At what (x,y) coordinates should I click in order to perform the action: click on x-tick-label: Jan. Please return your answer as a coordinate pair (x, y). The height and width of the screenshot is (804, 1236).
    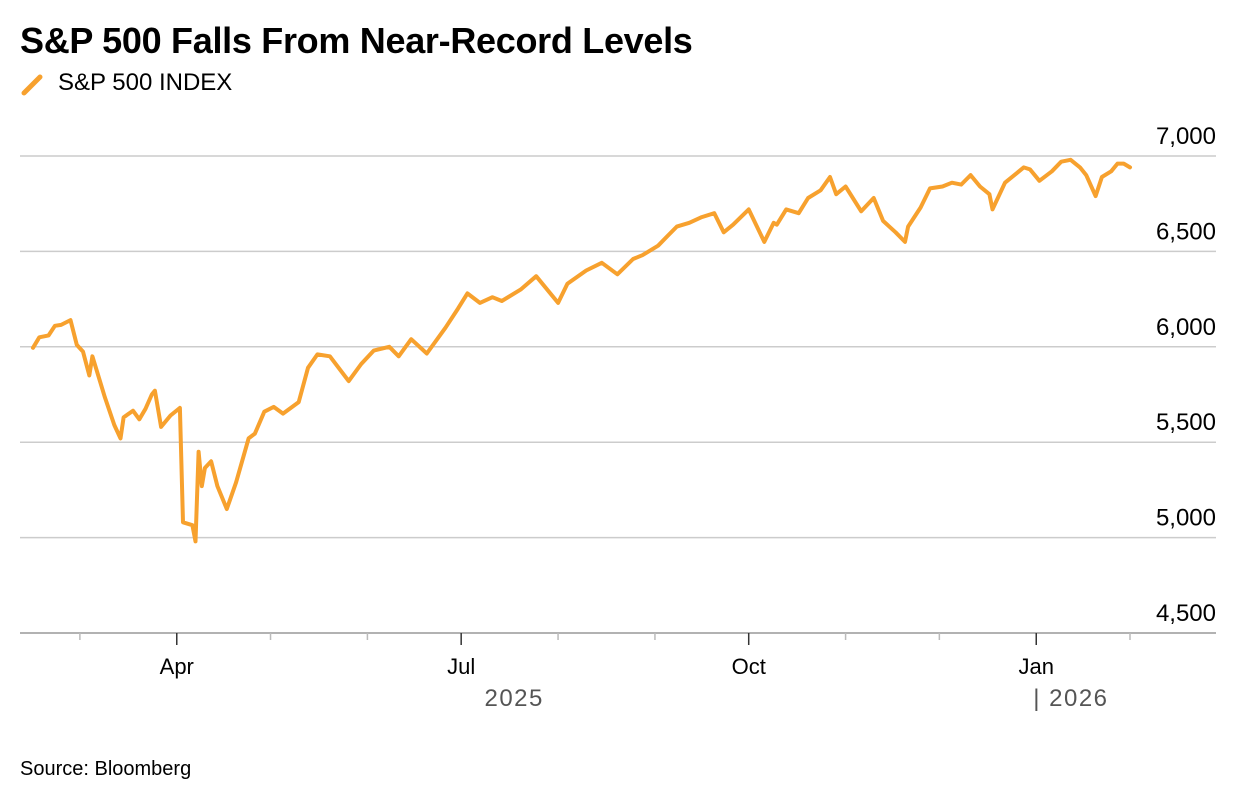
    Looking at the image, I should click on (1035, 666).